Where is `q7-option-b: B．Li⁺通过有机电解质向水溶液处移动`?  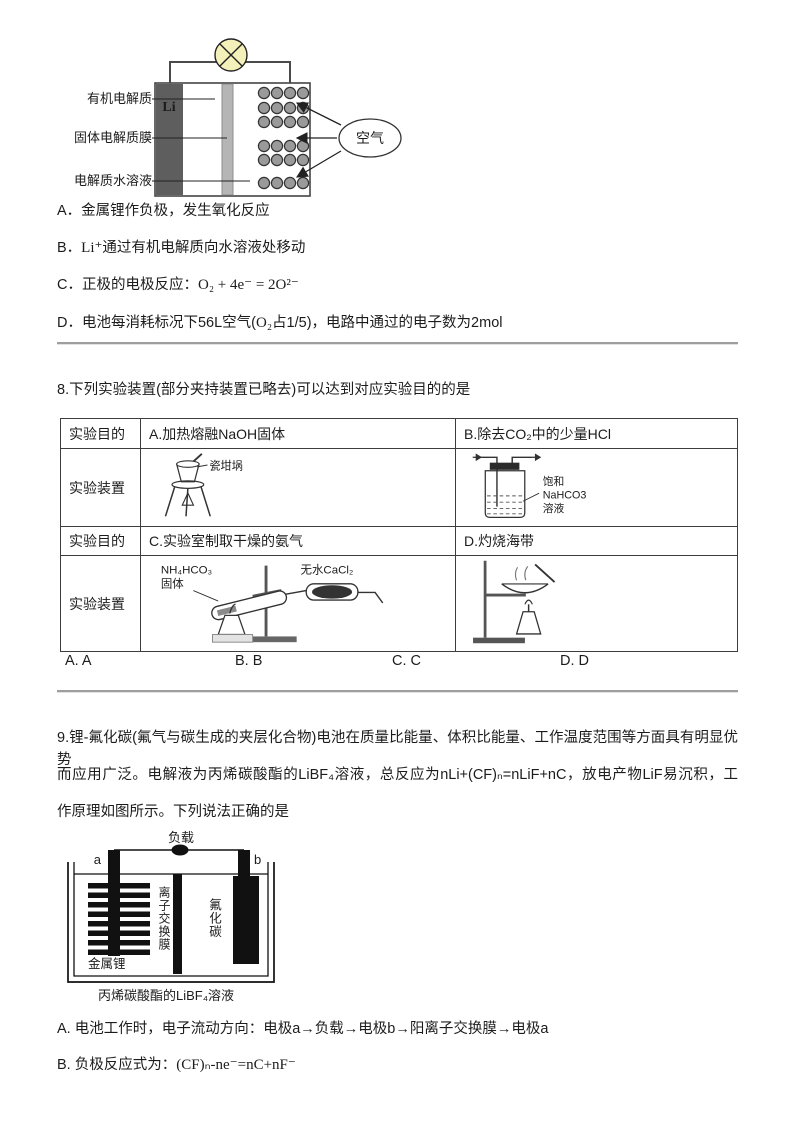
q7-option-b: B．Li⁺通过有机电解质向水溶液处移动 is located at coordinates (181, 248).